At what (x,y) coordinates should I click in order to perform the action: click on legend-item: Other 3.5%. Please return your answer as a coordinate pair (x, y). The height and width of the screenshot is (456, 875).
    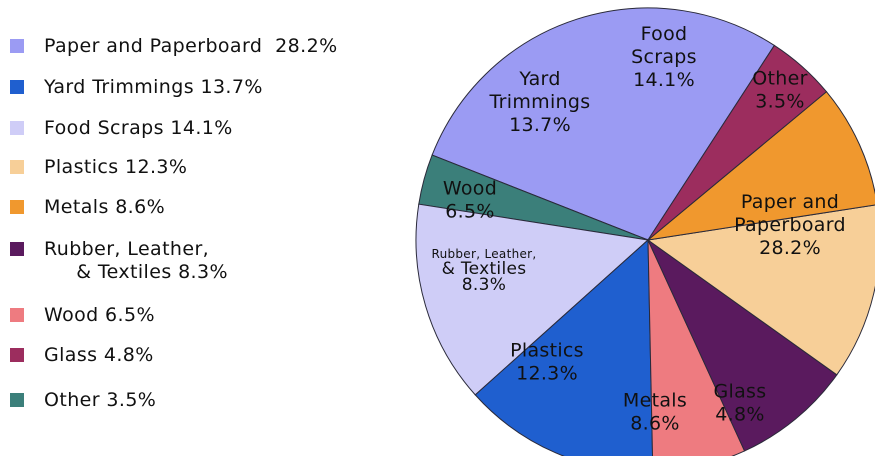
    Looking at the image, I should click on (83, 400).